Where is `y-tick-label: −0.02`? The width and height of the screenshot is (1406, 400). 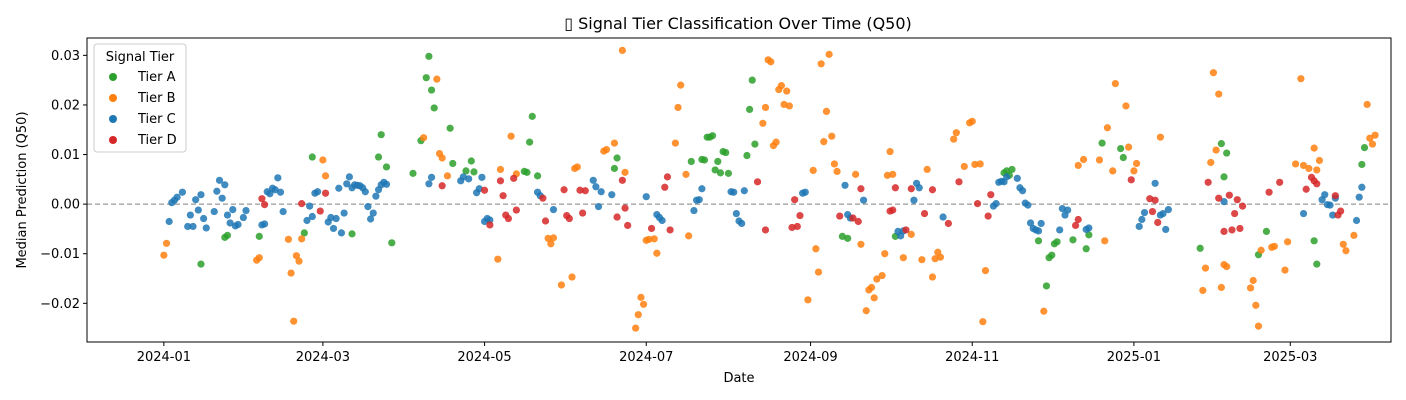 y-tick-label: −0.02 is located at coordinates (60, 304).